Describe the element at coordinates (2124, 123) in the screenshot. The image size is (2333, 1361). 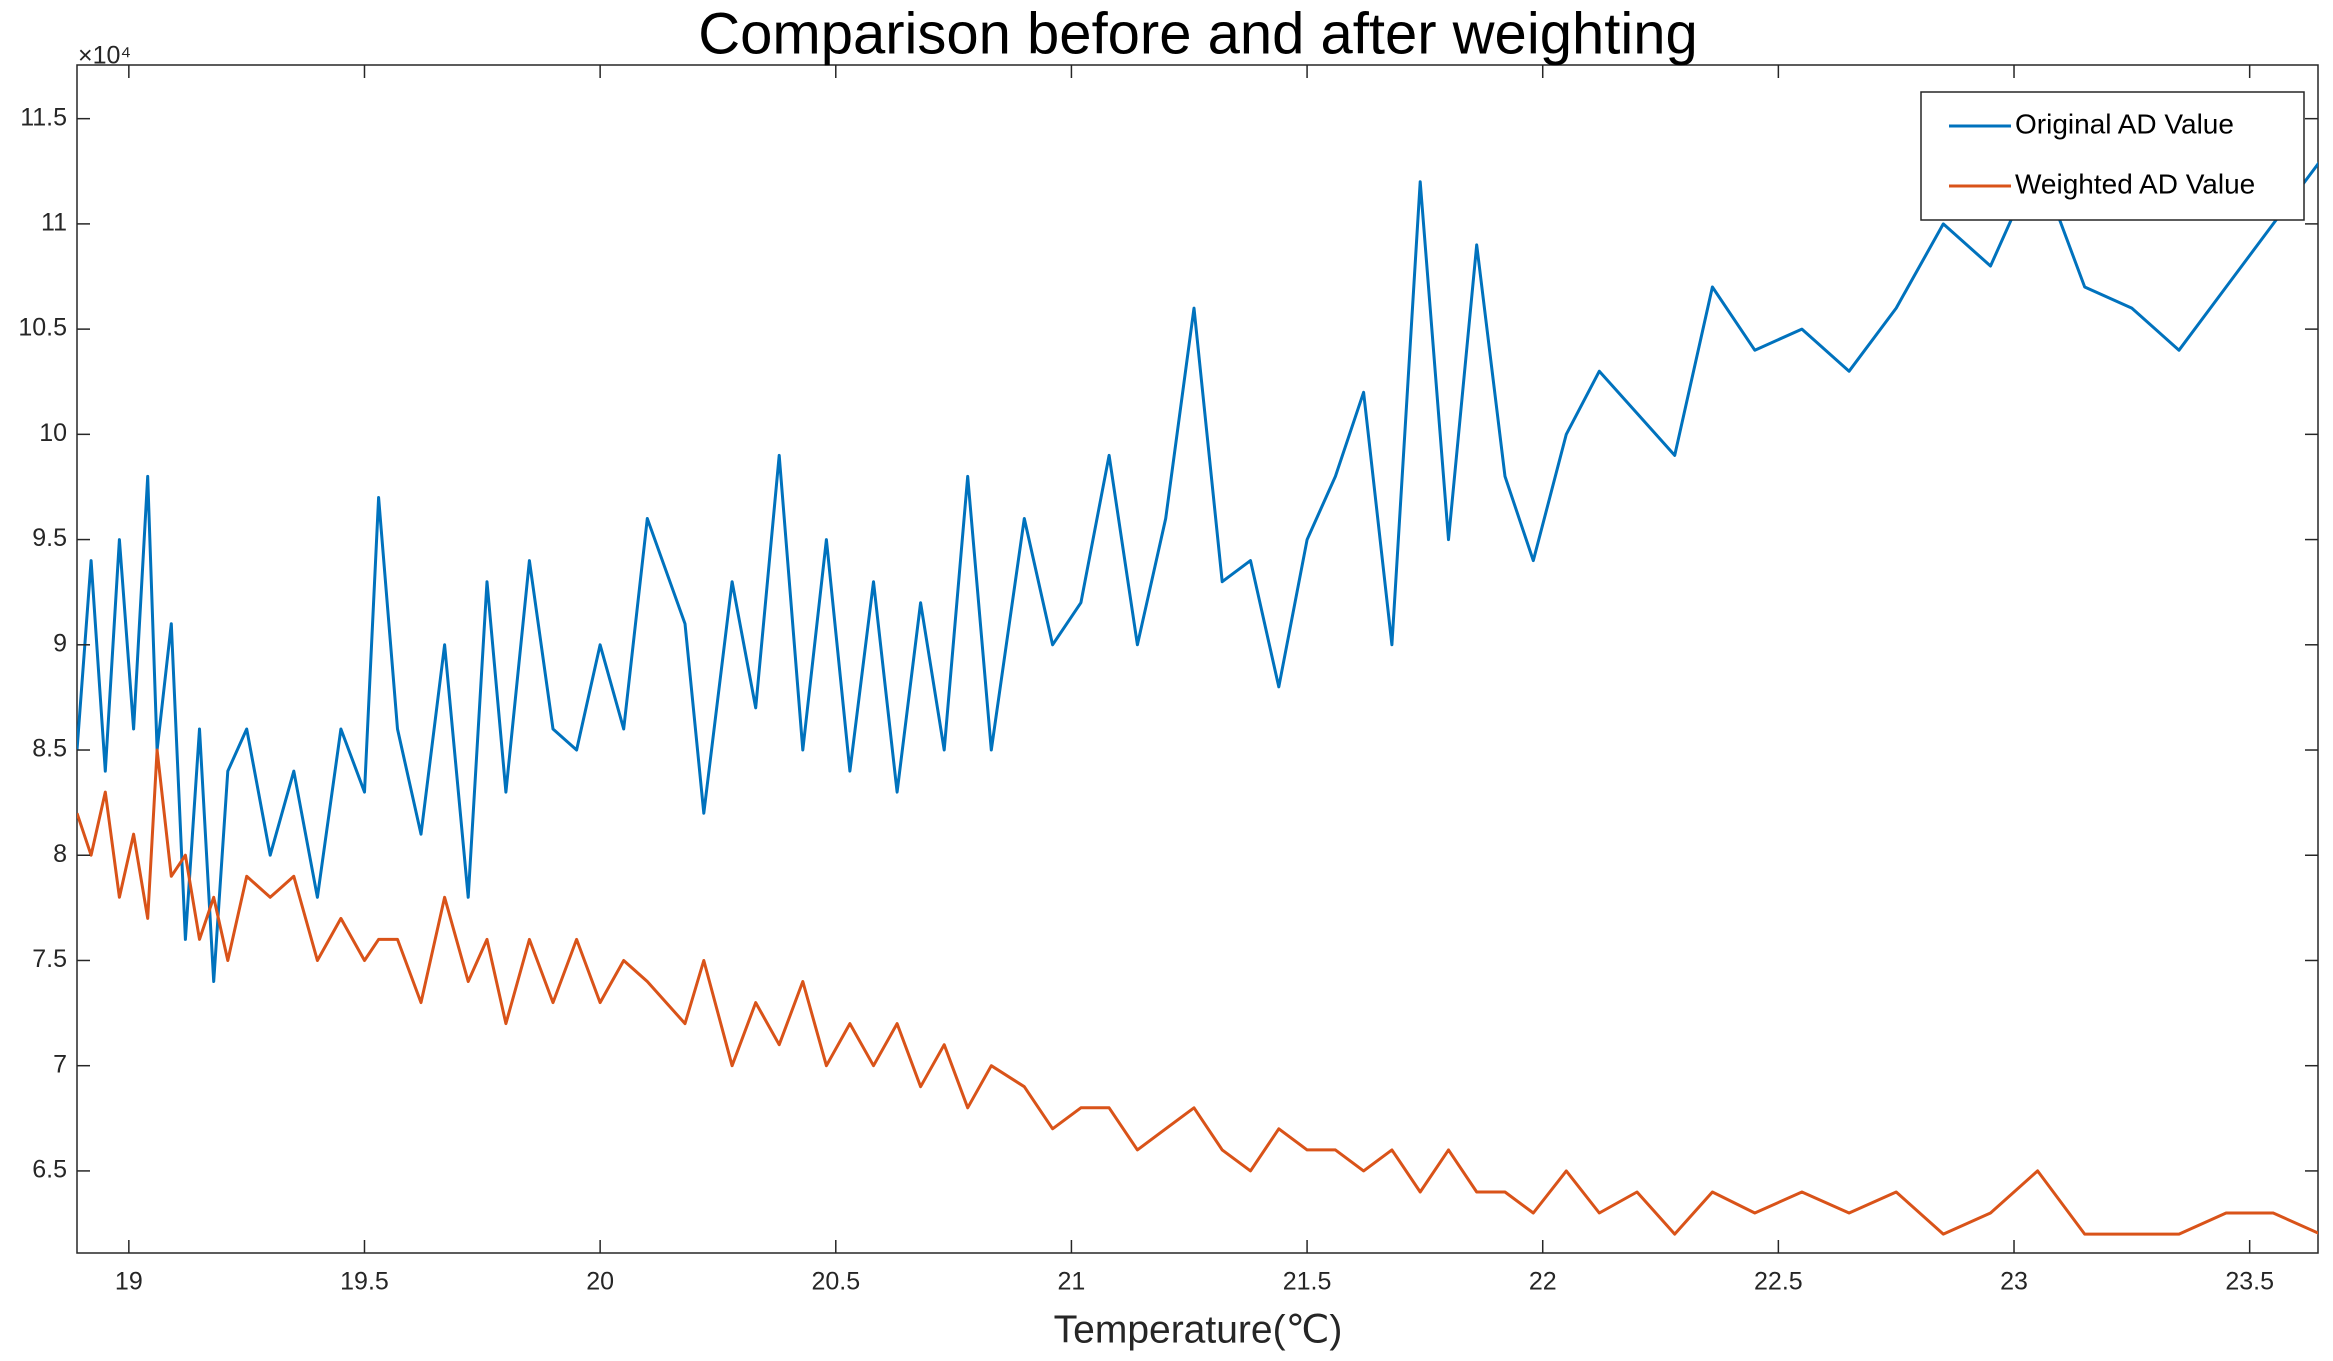
I see `legend-label: Original AD Value` at that location.